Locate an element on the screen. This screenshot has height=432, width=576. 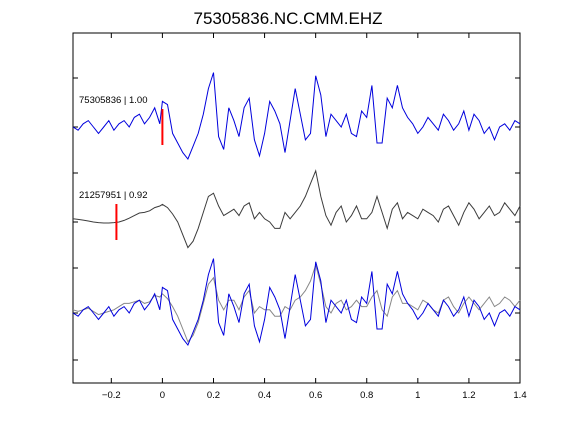
chart-title: 75305836.NC.CMM.EHZ is located at coordinates (288, 18).